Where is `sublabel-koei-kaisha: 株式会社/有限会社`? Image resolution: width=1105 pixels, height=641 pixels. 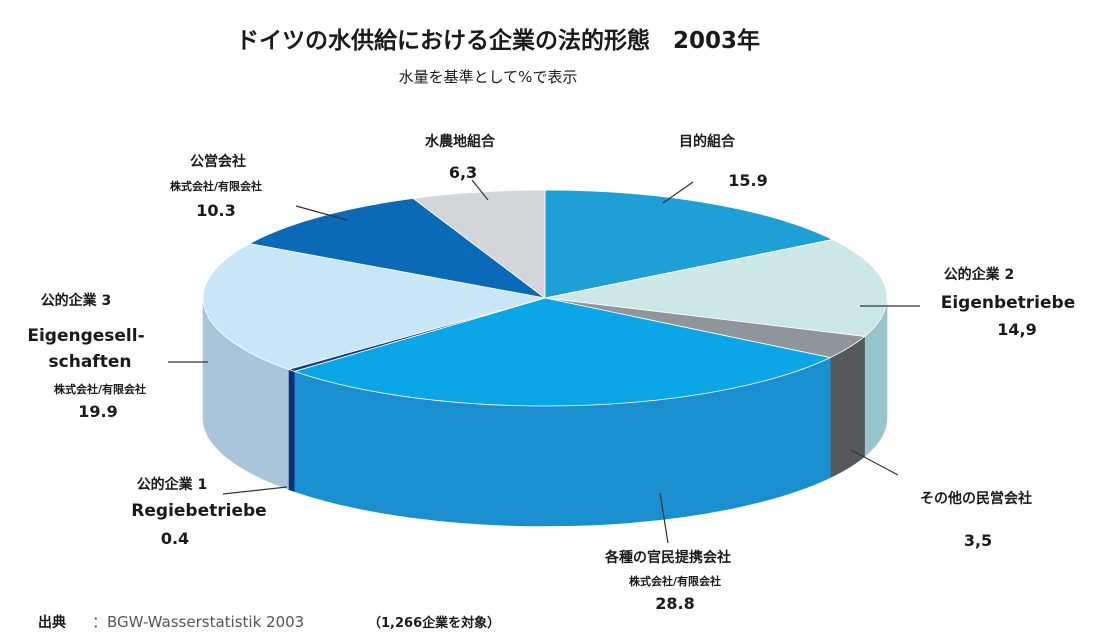 sublabel-koei-kaisha: 株式会社/有限会社 is located at coordinates (216, 186).